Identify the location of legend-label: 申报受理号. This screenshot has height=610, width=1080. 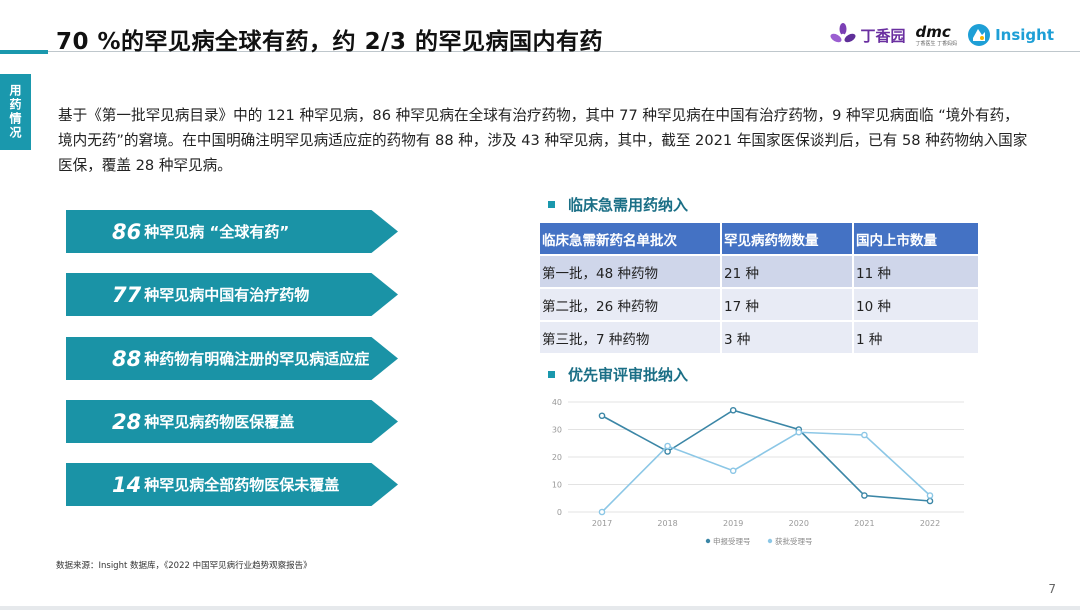
(732, 541).